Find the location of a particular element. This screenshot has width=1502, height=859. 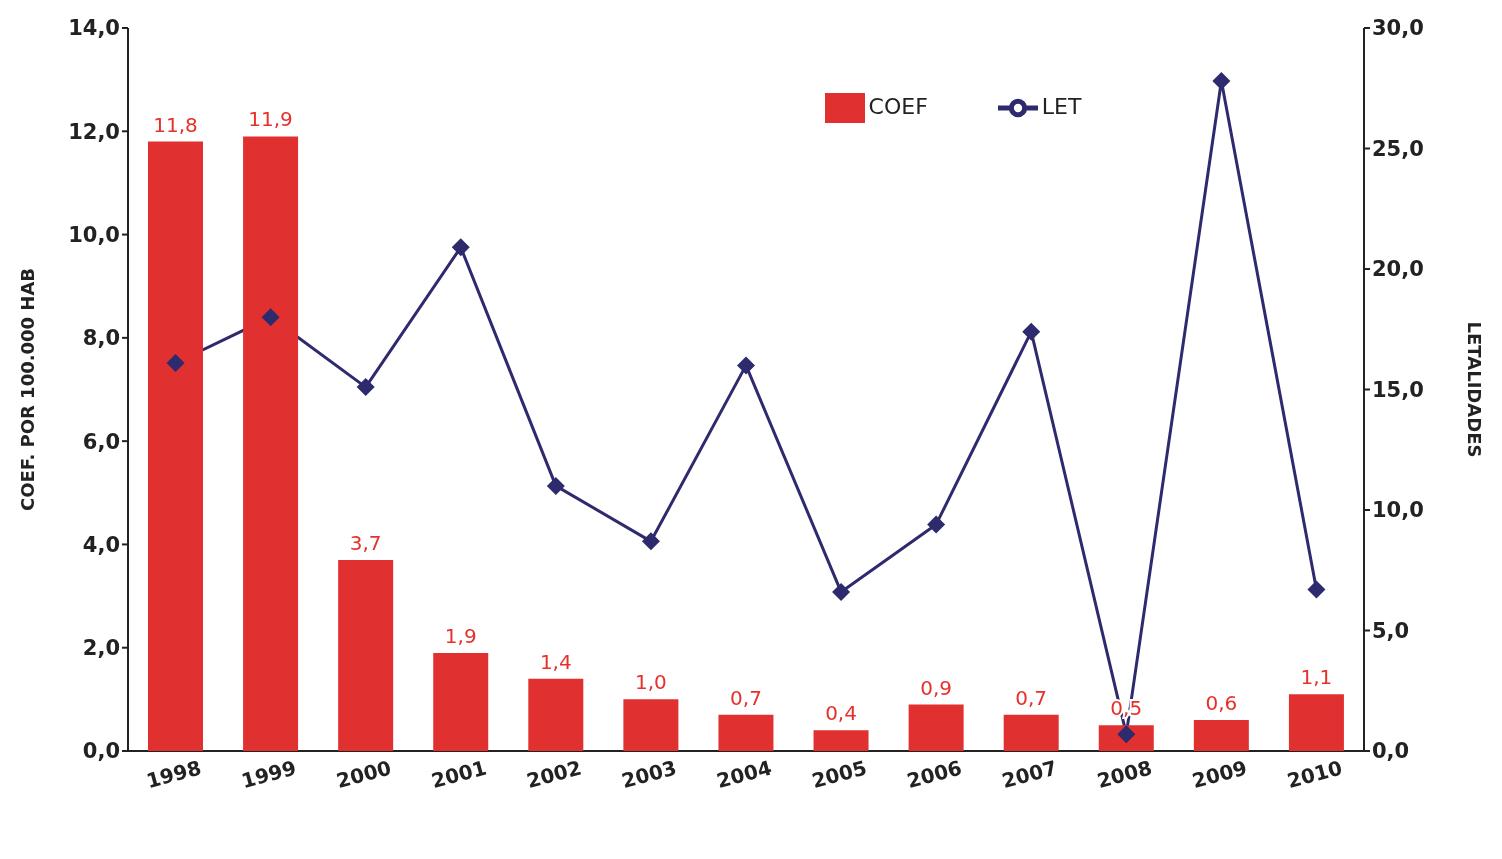

y-tick-label: 8,0 is located at coordinates (101, 338).